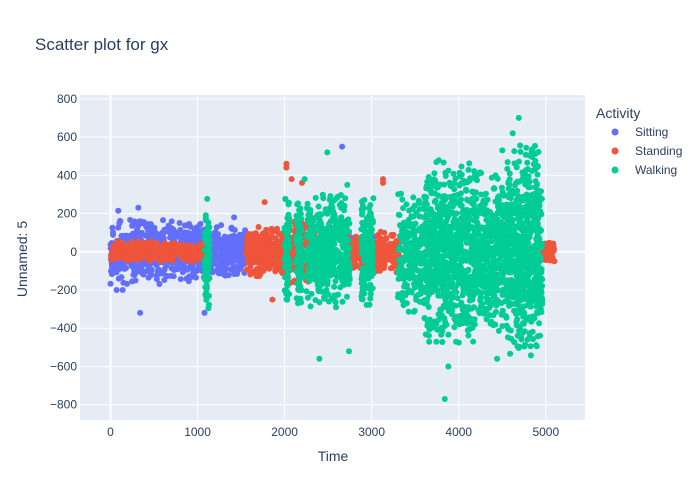  I want to click on legend-items: Sitting Standing Walking, so click(647, 151).